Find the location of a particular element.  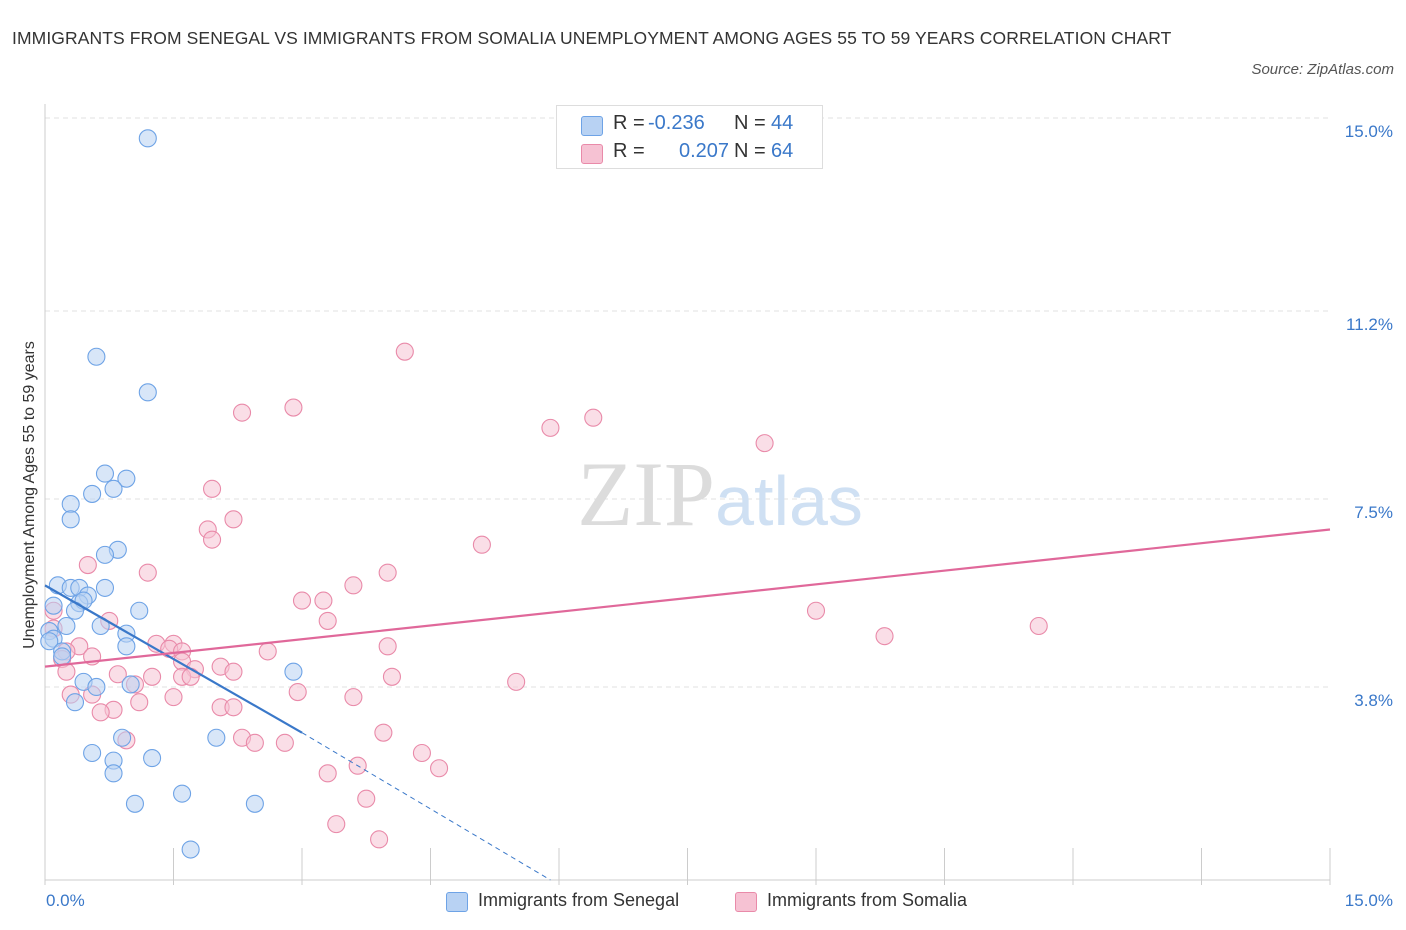

n-value: 44 is located at coordinates (782, 123).